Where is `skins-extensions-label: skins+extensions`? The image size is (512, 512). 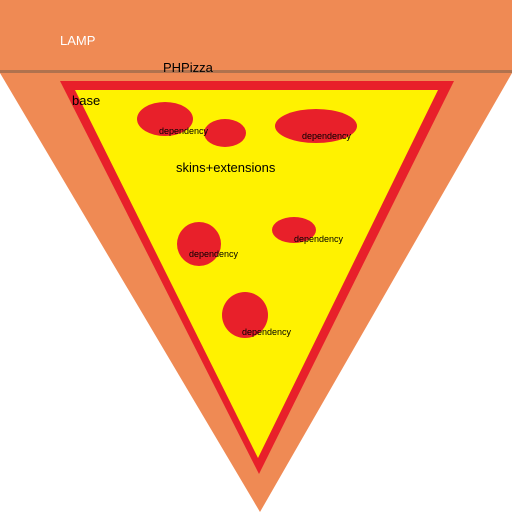 skins-extensions-label: skins+extensions is located at coordinates (226, 167).